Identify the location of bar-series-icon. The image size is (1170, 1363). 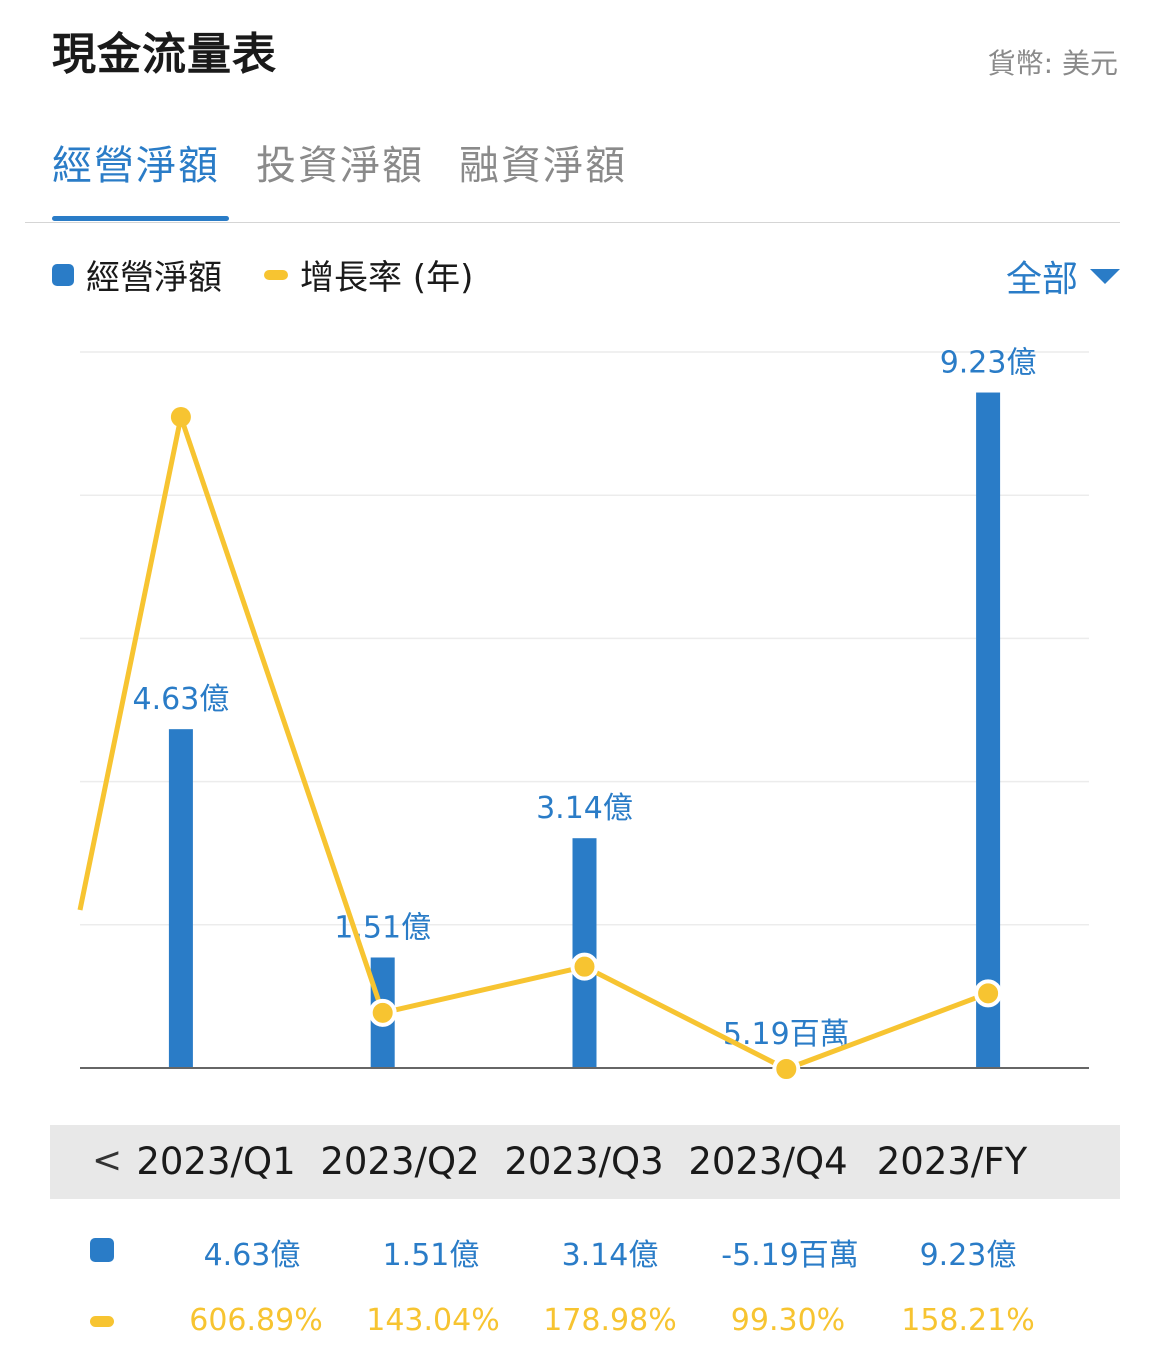
(102, 1250).